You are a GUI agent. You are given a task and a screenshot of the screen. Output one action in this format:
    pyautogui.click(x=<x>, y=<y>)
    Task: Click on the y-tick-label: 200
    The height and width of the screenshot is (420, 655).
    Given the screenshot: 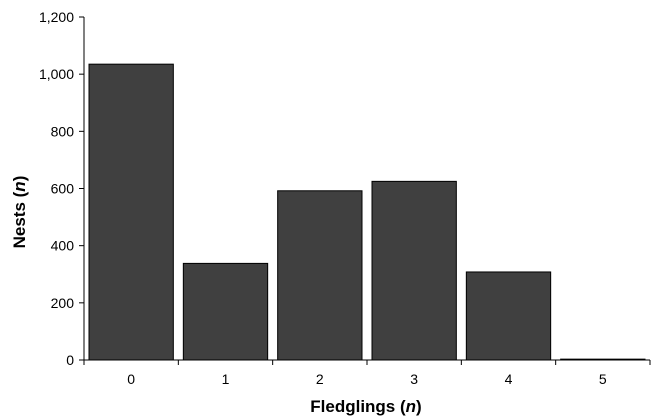 What is the action you would take?
    pyautogui.click(x=63, y=303)
    